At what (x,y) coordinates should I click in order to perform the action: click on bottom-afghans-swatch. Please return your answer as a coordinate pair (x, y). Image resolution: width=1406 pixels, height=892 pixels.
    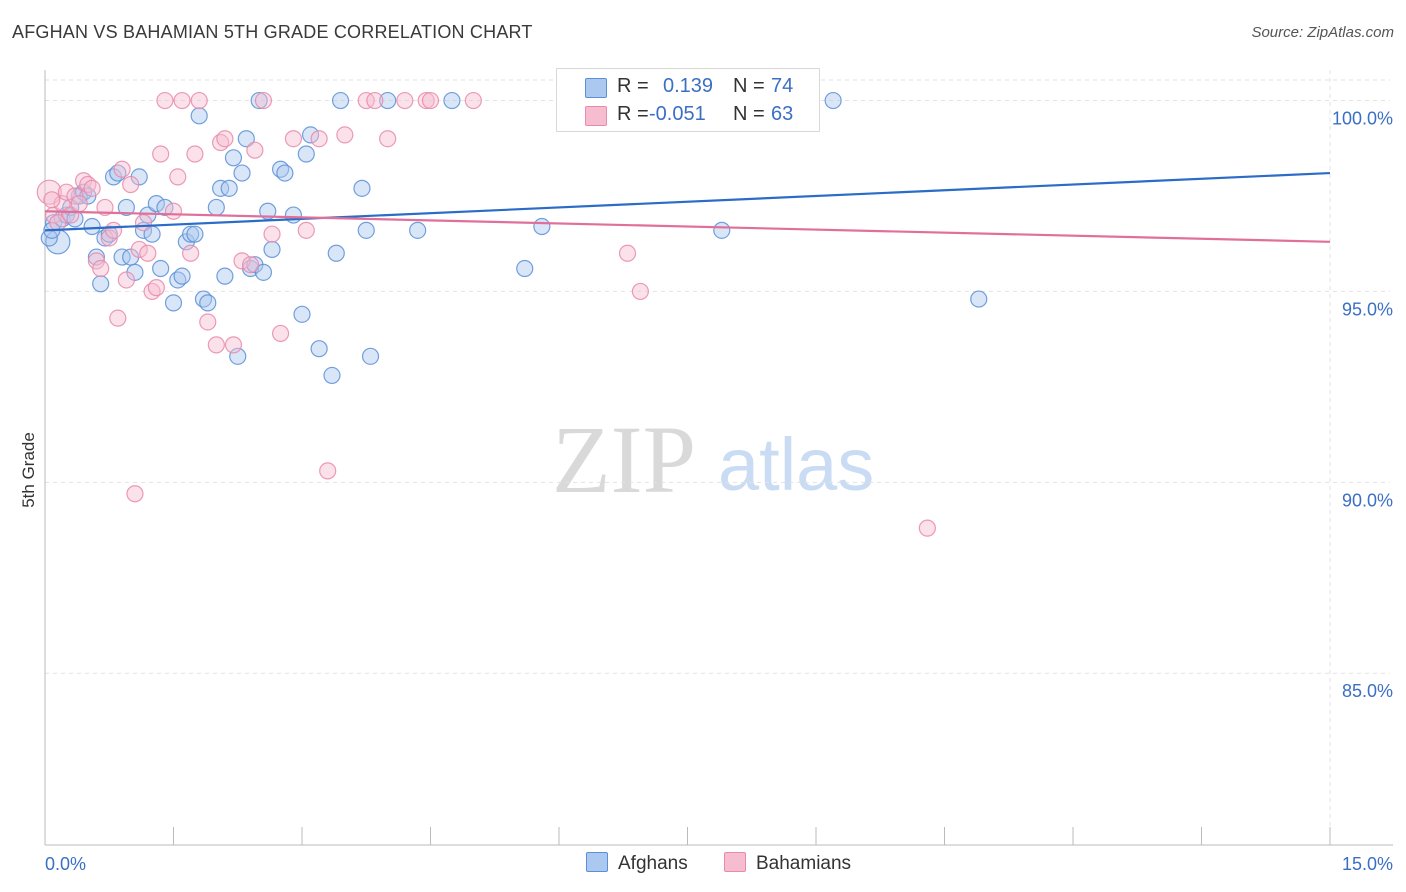
    Looking at the image, I should click on (597, 862).